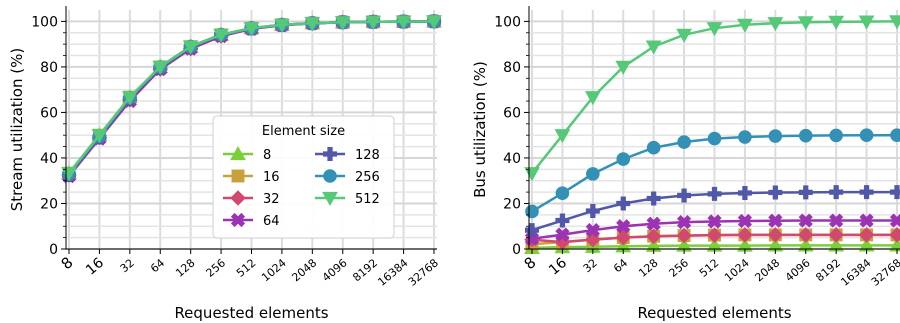 This screenshot has width=900, height=323. What do you see at coordinates (303, 131) in the screenshot?
I see `legend-title: Element size` at bounding box center [303, 131].